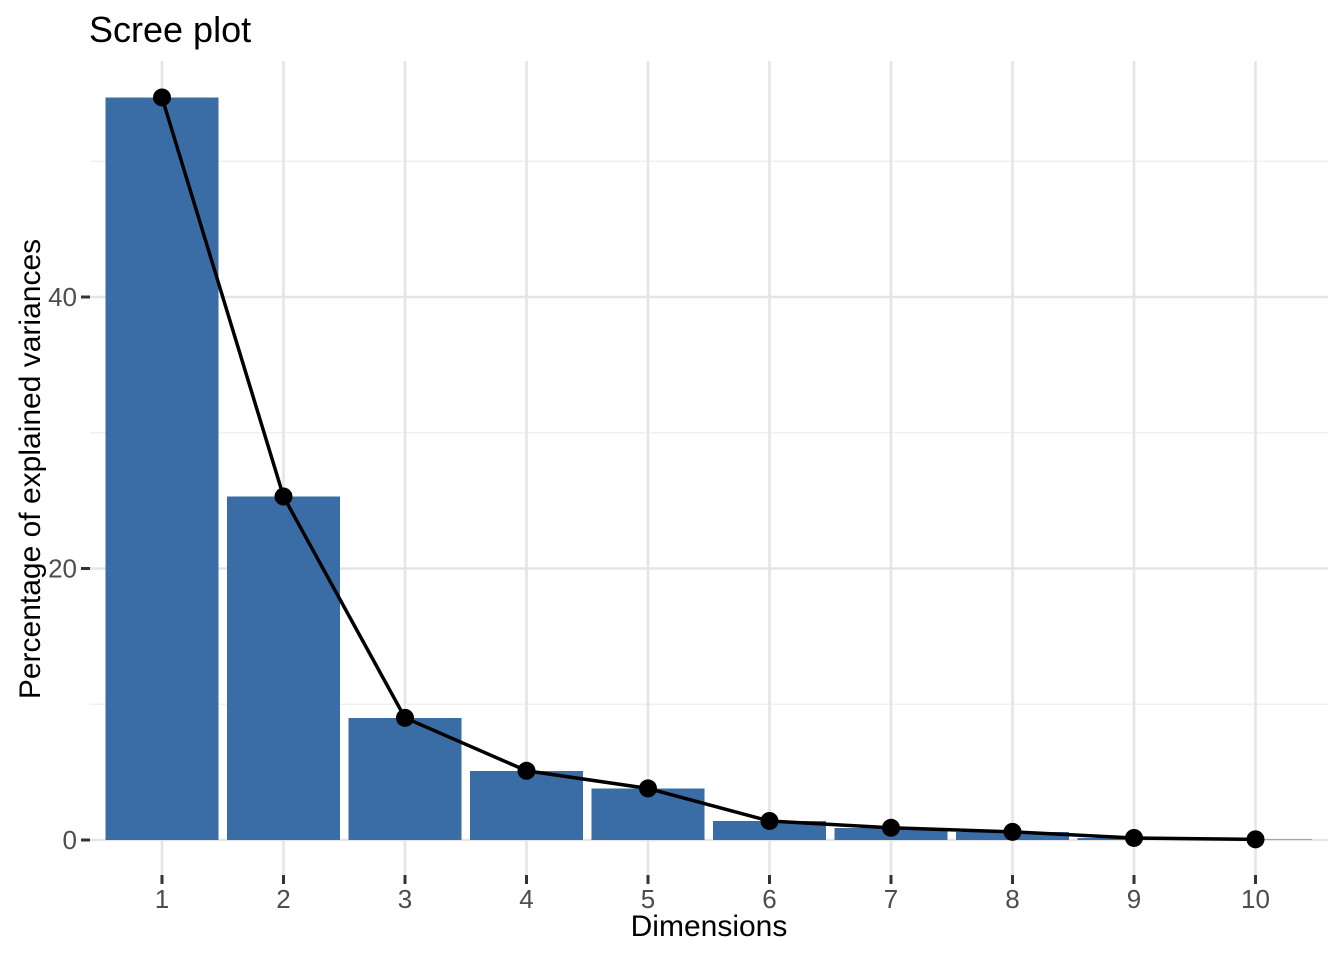  Describe the element at coordinates (62, 297) in the screenshot. I see `y-tick-label: 40` at that location.